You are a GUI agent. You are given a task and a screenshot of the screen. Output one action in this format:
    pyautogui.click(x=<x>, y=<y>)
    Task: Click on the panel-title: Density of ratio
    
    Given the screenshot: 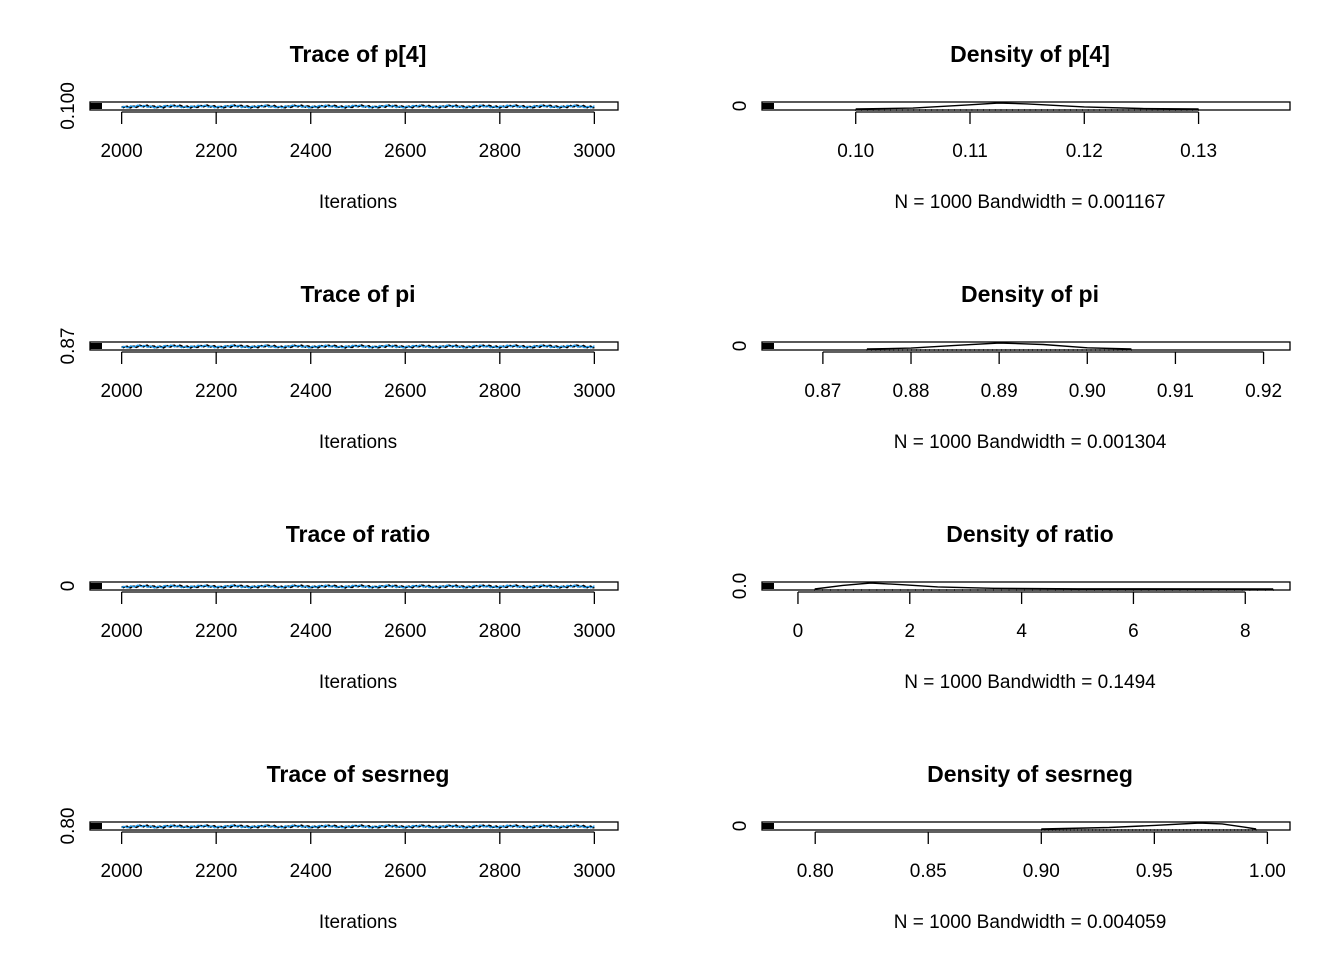 What is the action you would take?
    pyautogui.click(x=1029, y=534)
    